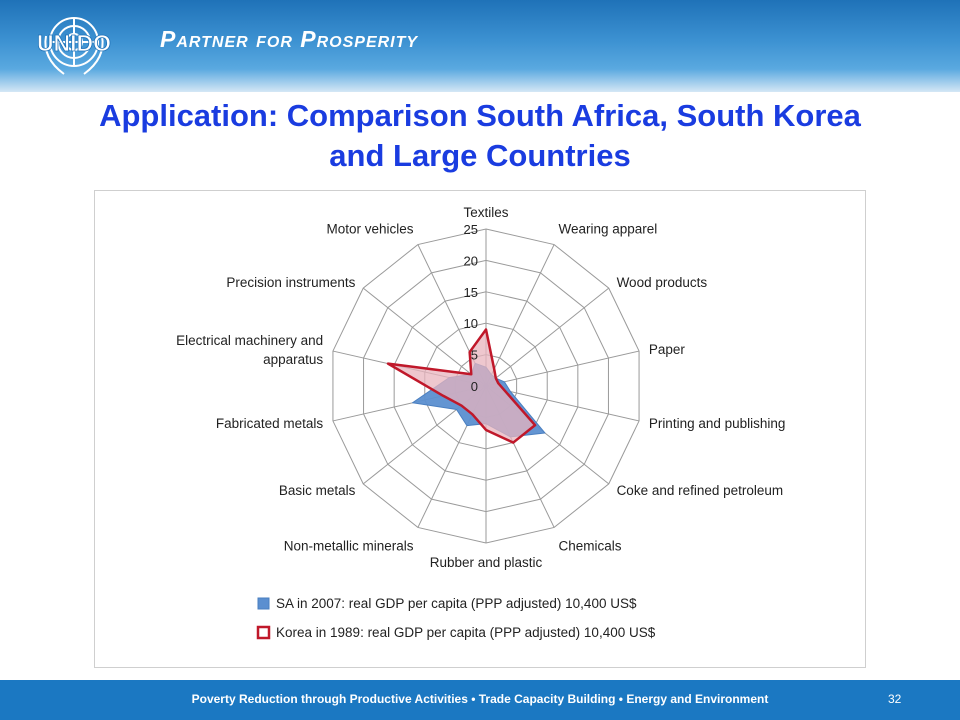 The height and width of the screenshot is (720, 960). I want to click on tick-label: 15, so click(471, 292).